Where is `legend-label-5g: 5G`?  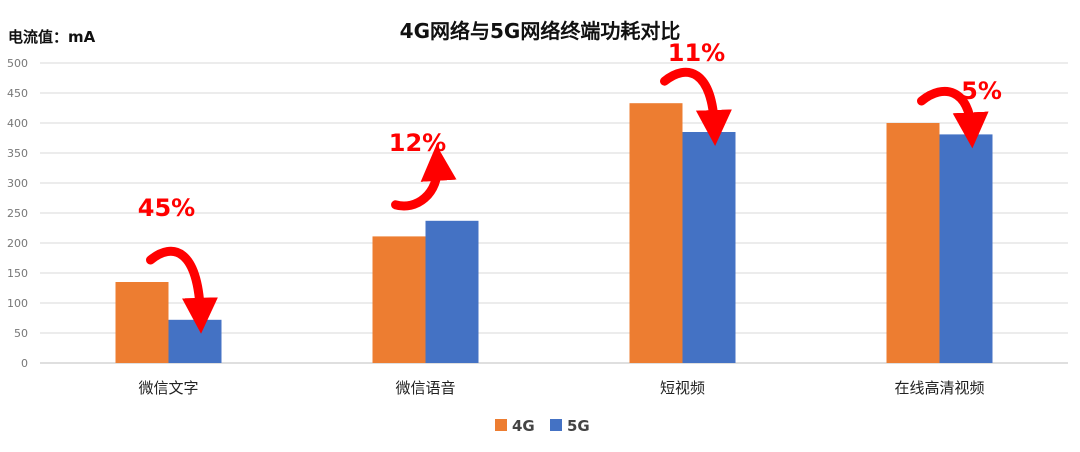
legend-label-5g: 5G is located at coordinates (578, 426).